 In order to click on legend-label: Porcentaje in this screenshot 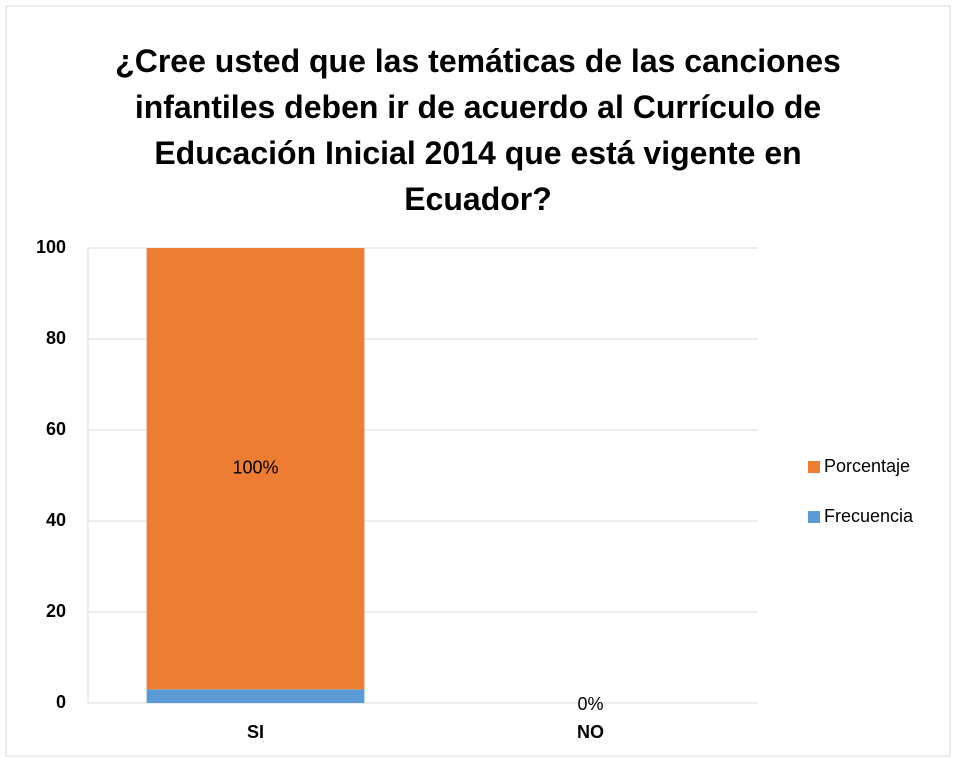, I will do `click(867, 466)`.